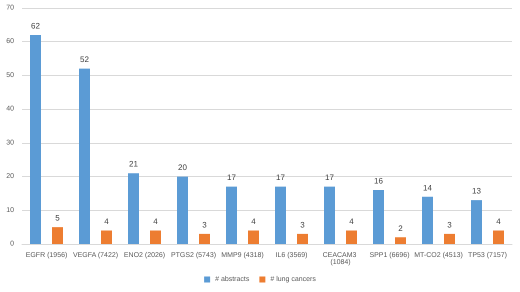 This screenshot has width=520, height=292. What do you see at coordinates (57, 218) in the screenshot?
I see `data-label: 5` at bounding box center [57, 218].